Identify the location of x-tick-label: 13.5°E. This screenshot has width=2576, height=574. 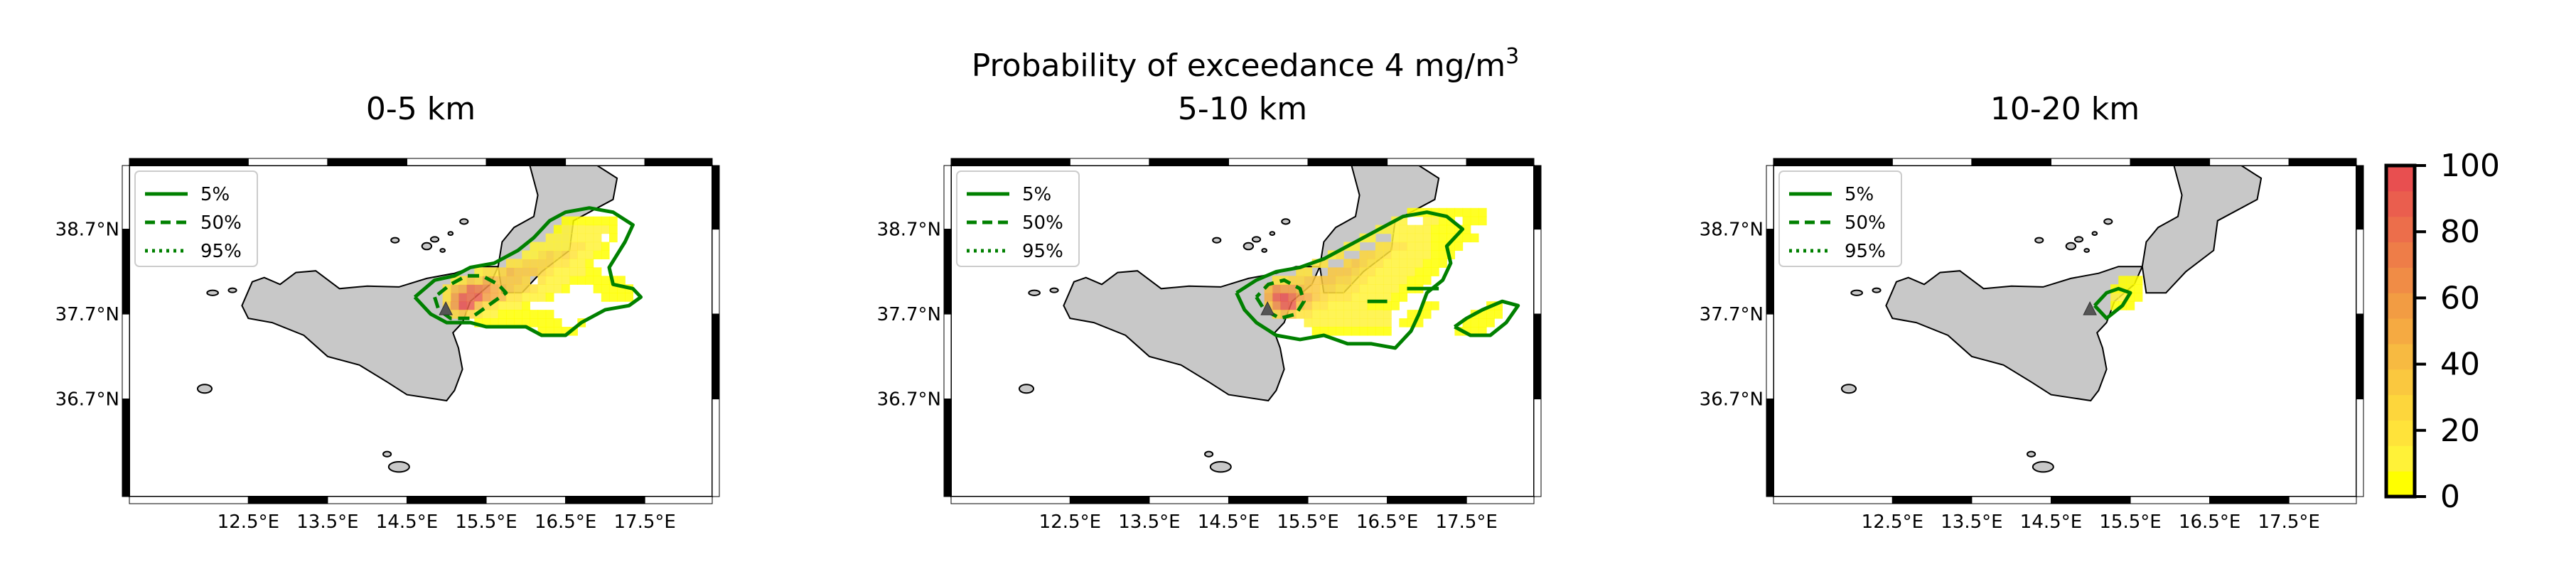
(1971, 522).